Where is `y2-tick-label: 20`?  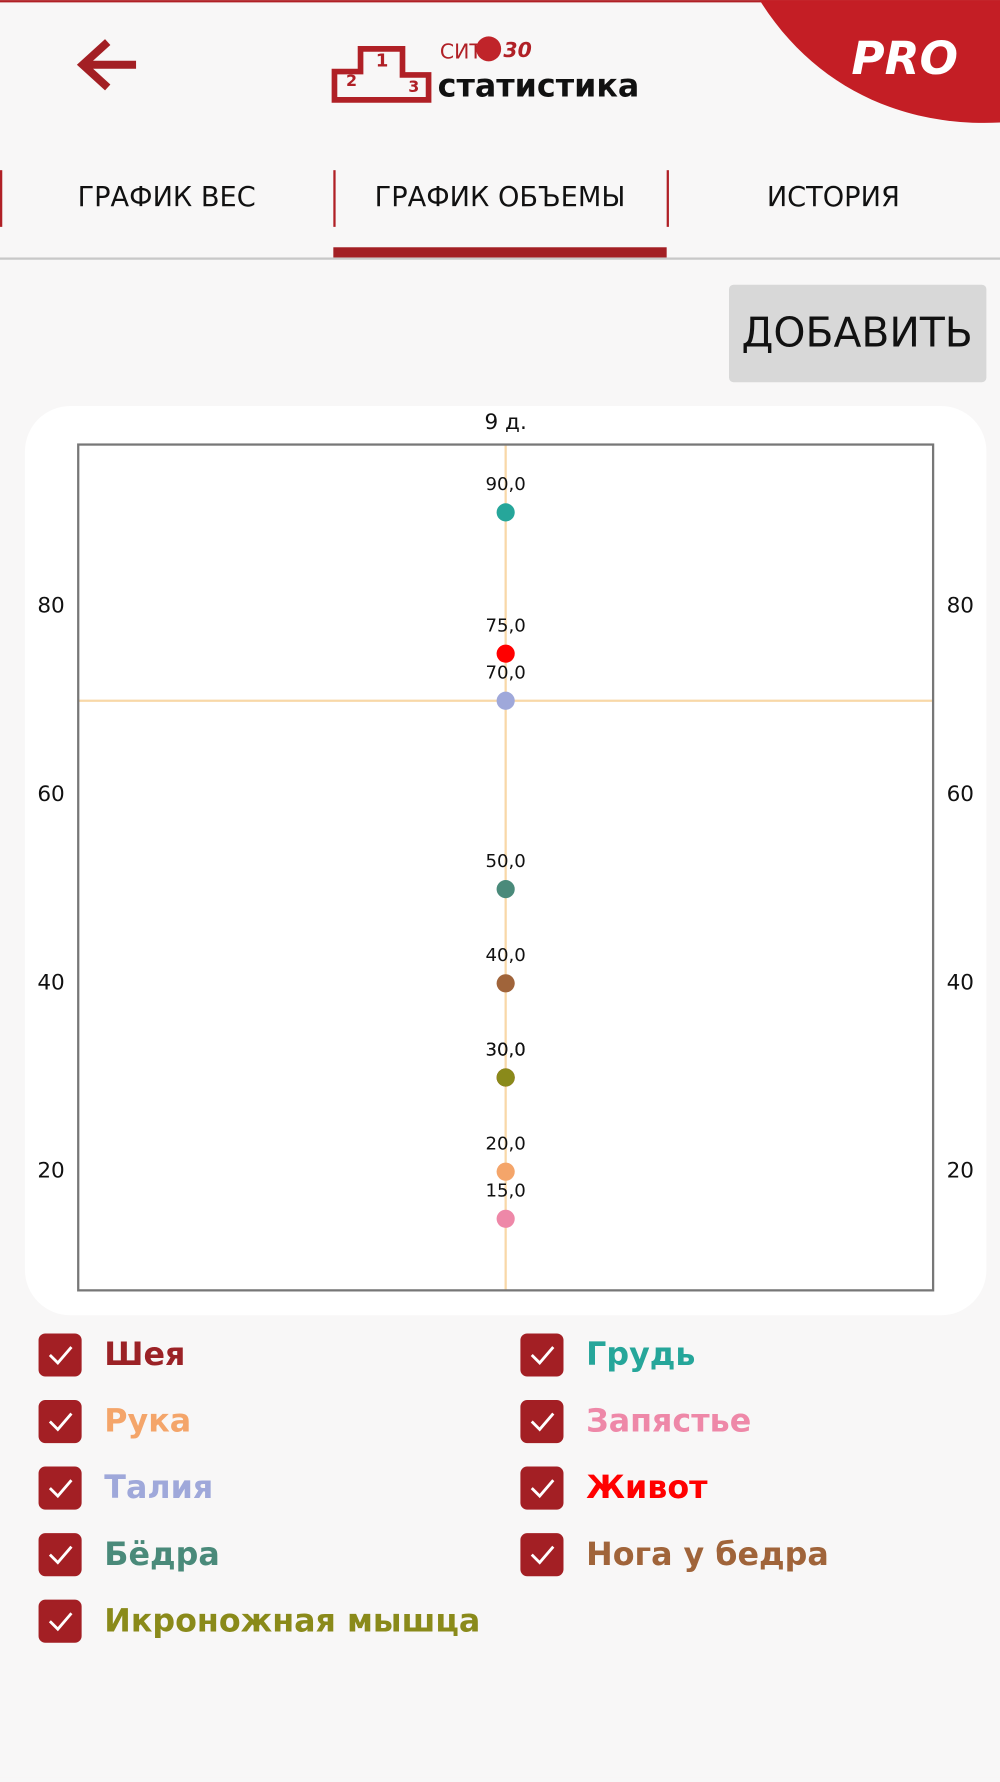
y2-tick-label: 20 is located at coordinates (960, 1171).